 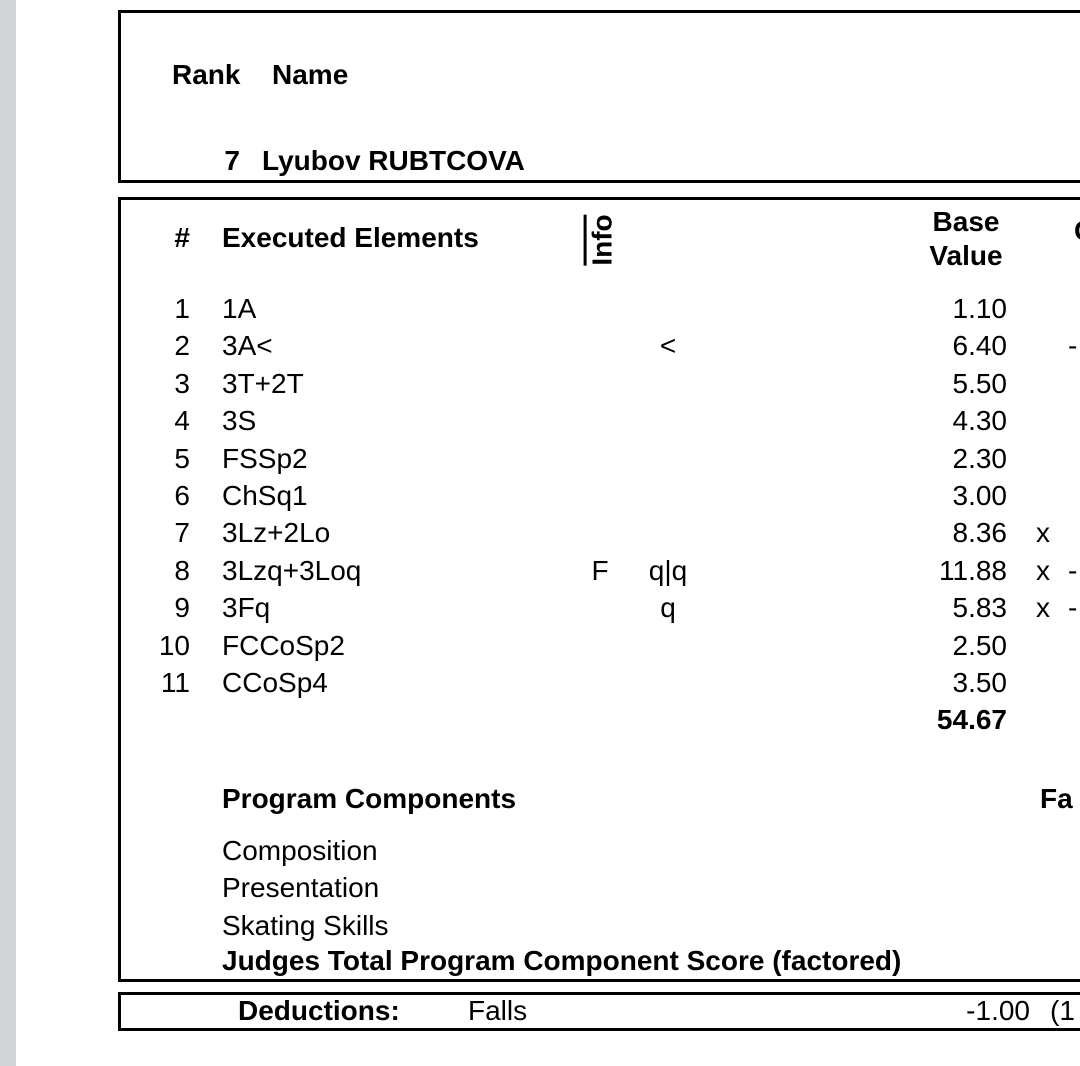 I want to click on component-presentation: Presentation, so click(x=301, y=887).